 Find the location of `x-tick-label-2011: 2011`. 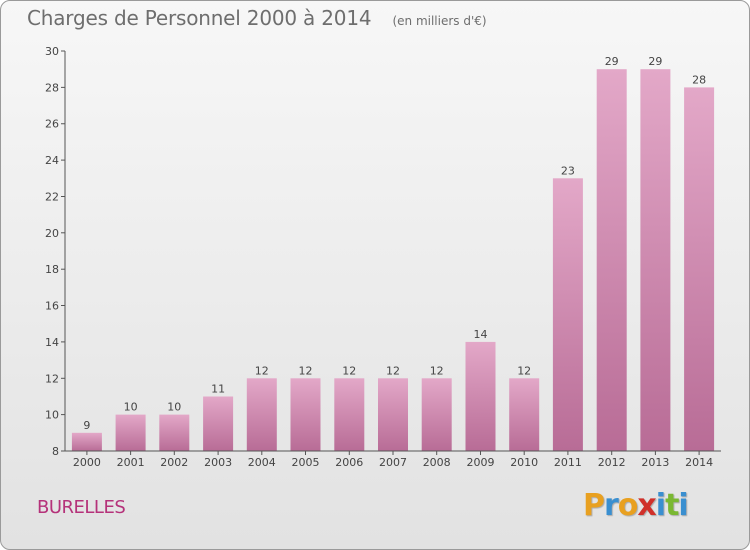

x-tick-label-2011: 2011 is located at coordinates (568, 462).